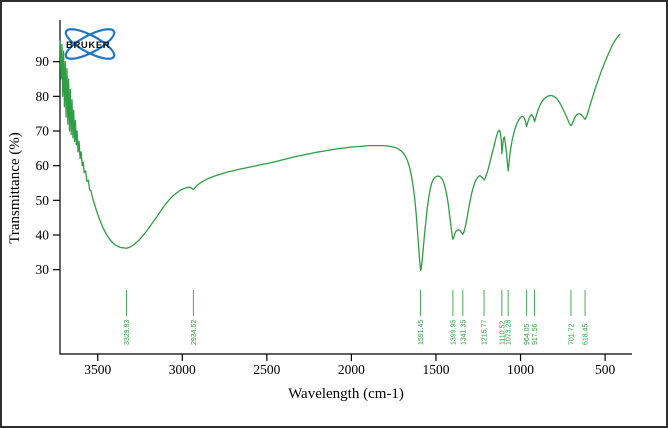 This screenshot has height=428, width=668. I want to click on x-axis-label: Wavelength (cm-1), so click(346, 394).